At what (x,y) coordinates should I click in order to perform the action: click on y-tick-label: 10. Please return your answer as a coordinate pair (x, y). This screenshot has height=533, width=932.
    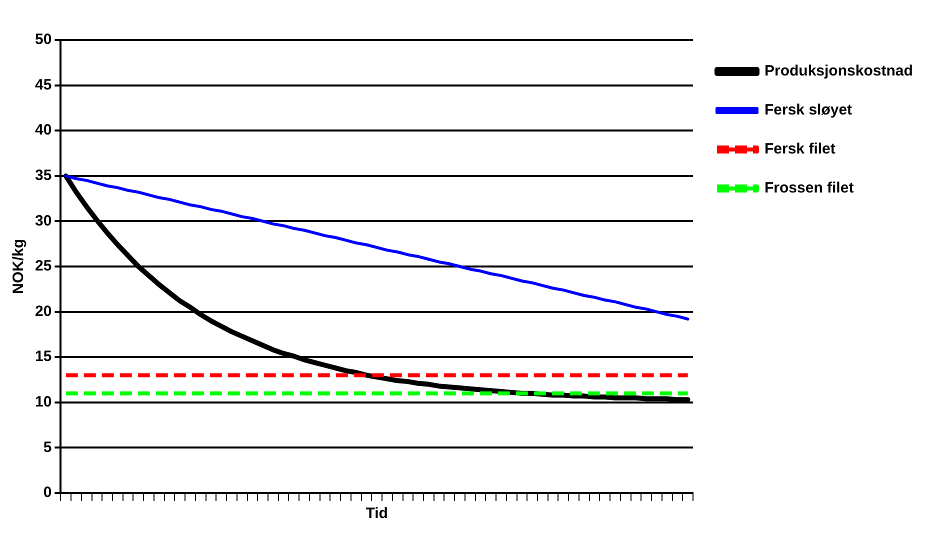
    Looking at the image, I should click on (43, 402).